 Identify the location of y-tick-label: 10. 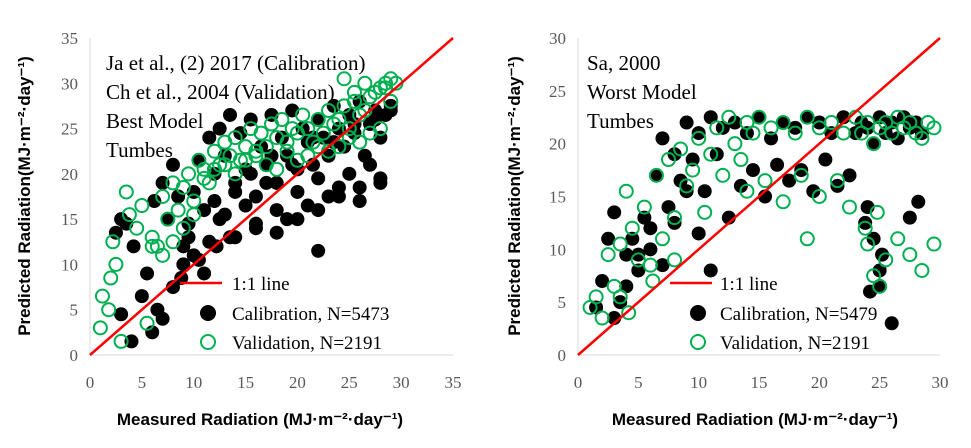
(69, 264).